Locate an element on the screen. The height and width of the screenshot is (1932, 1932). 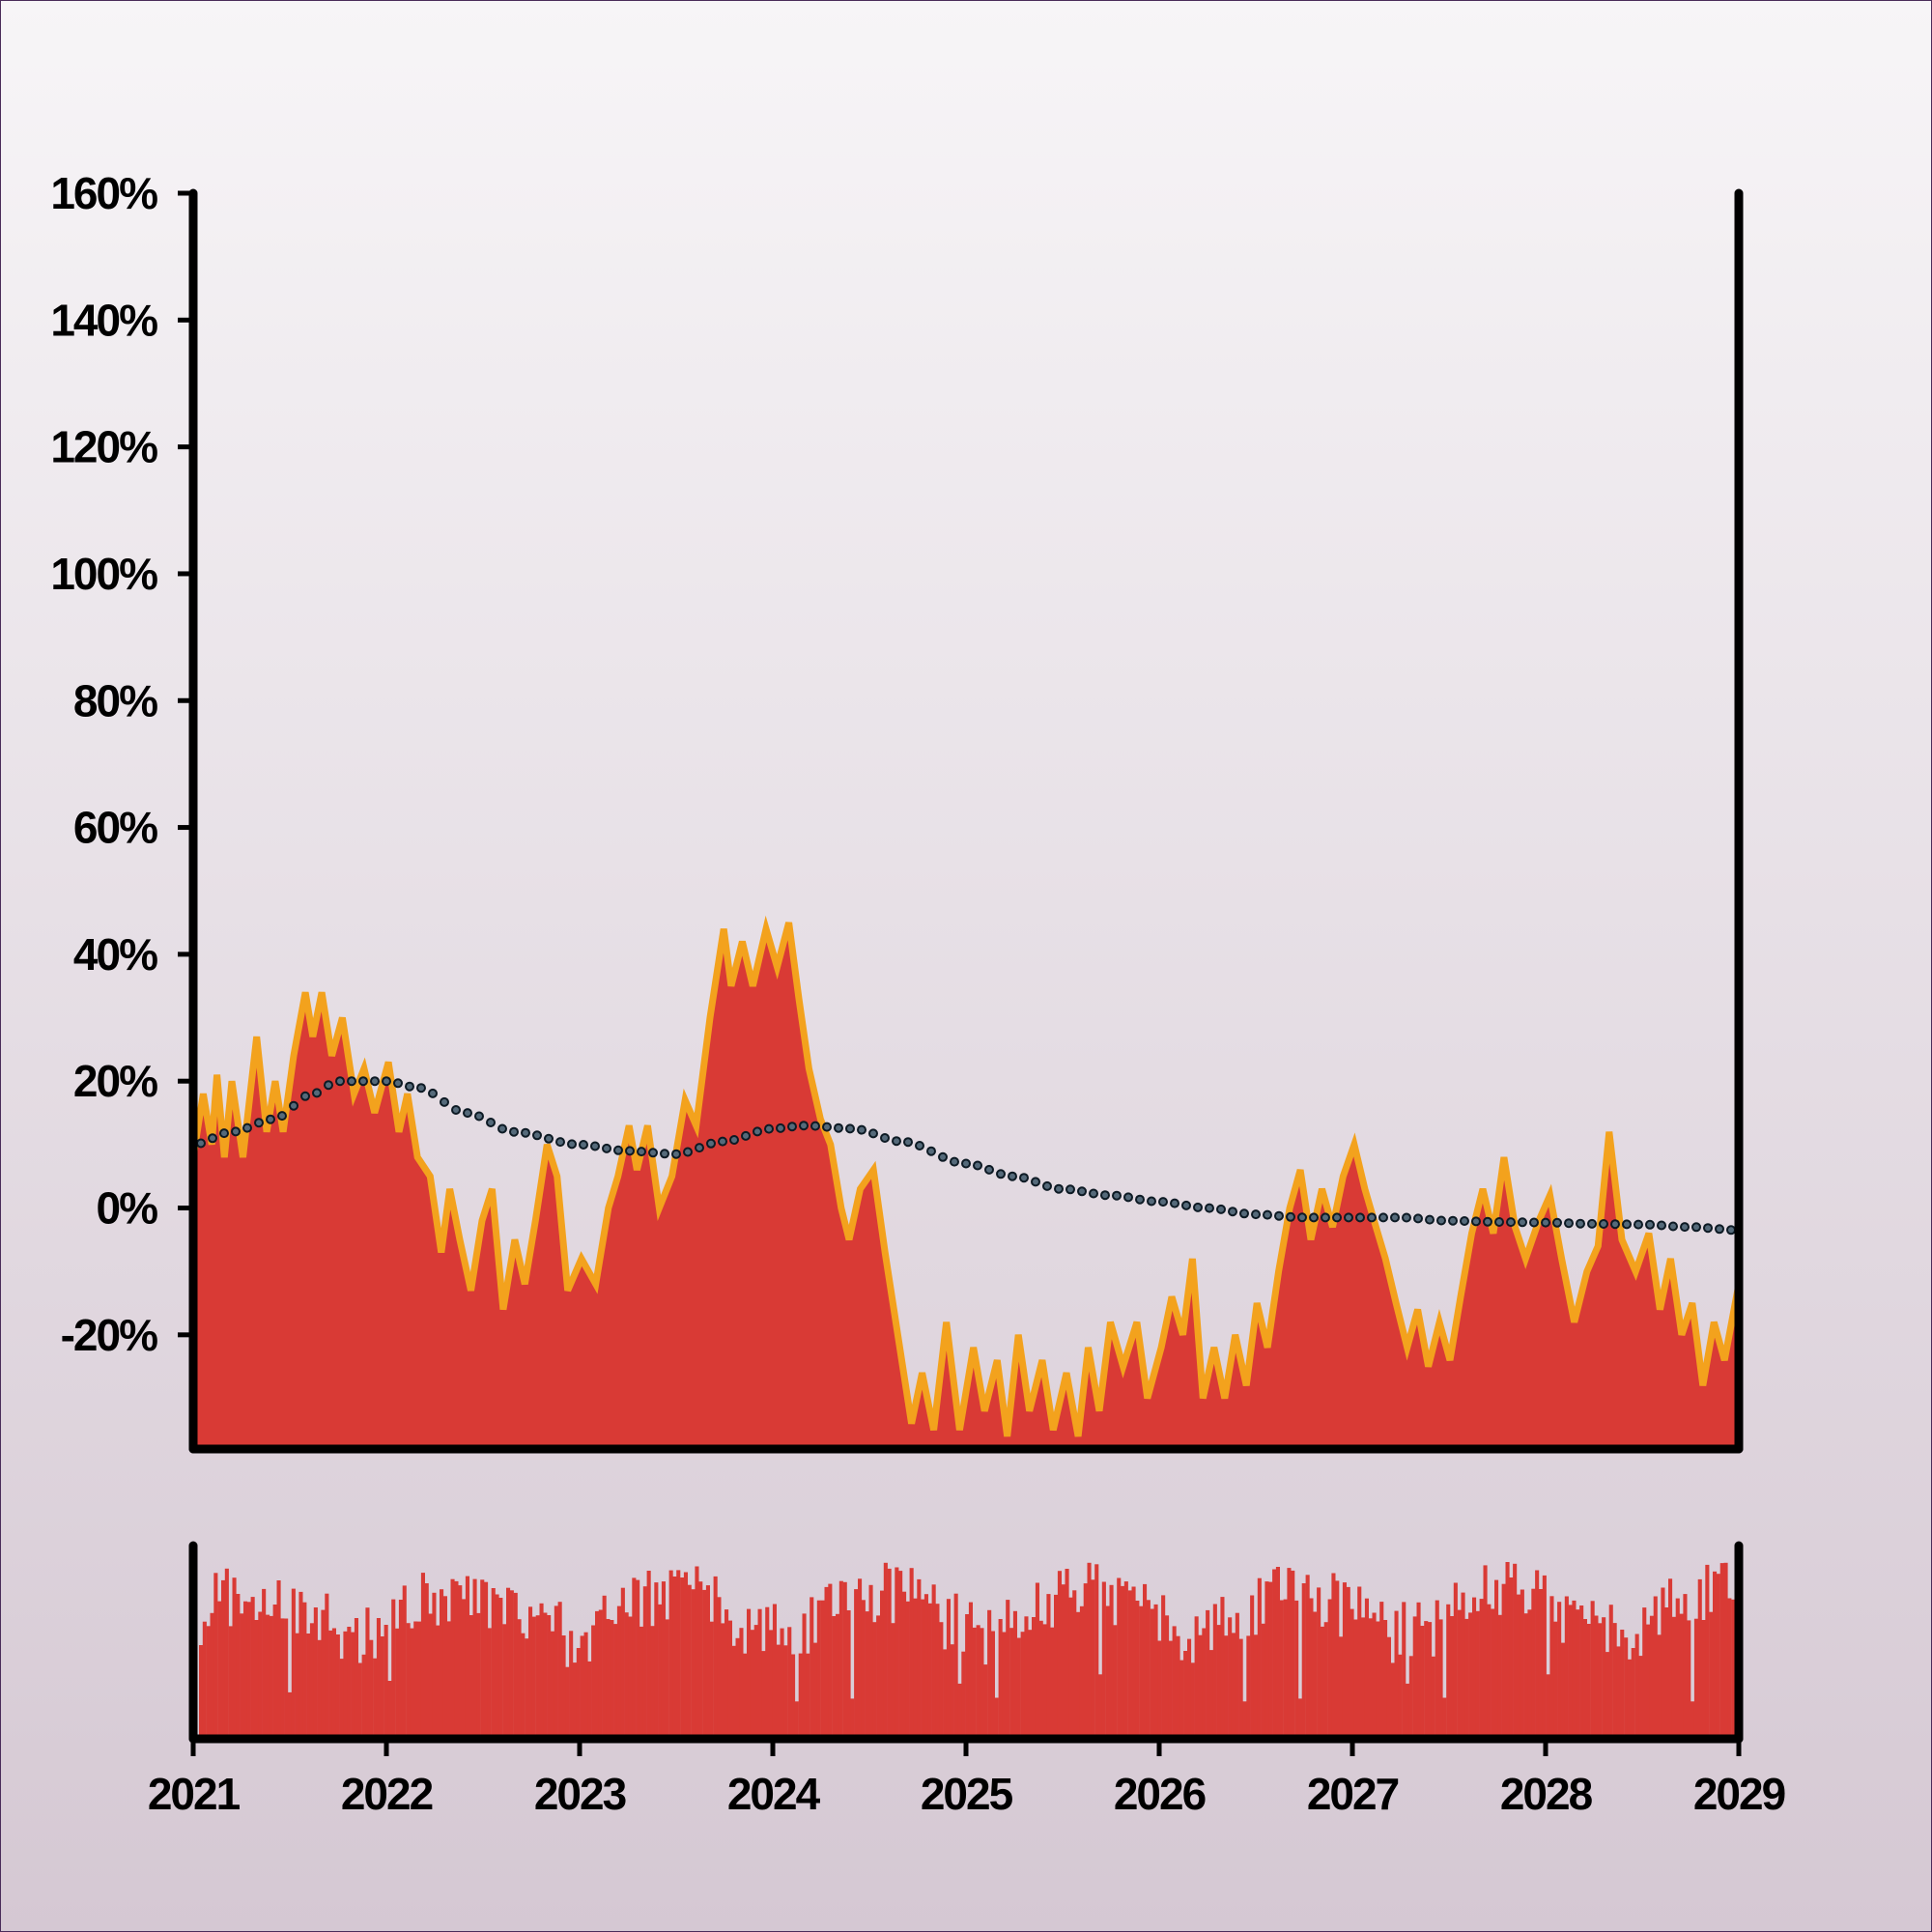
y-tick-label: -20% is located at coordinates (109, 1335).